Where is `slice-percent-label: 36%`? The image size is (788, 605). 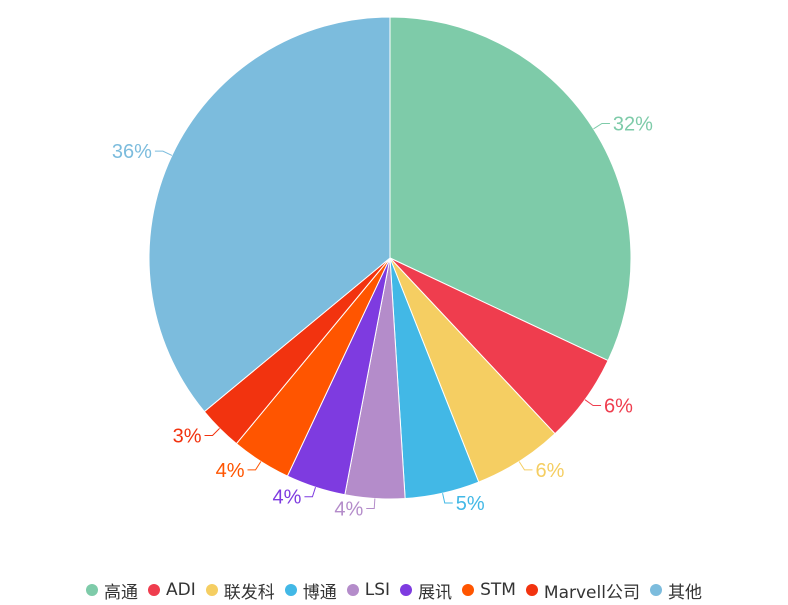 slice-percent-label: 36% is located at coordinates (132, 152).